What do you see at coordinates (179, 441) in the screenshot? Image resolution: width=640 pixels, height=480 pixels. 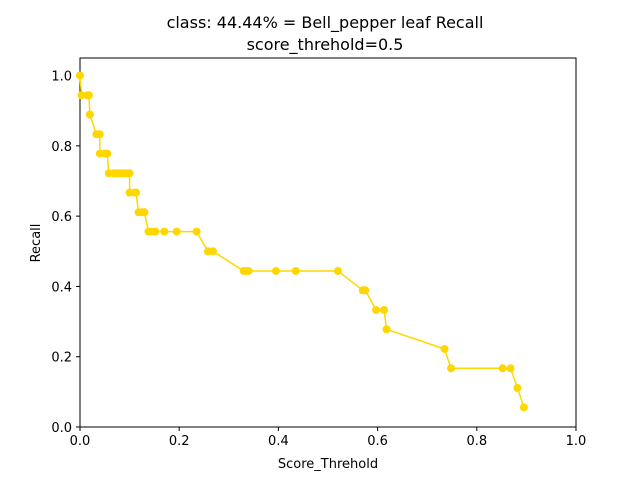 I see `x-tick-label: 0.2` at bounding box center [179, 441].